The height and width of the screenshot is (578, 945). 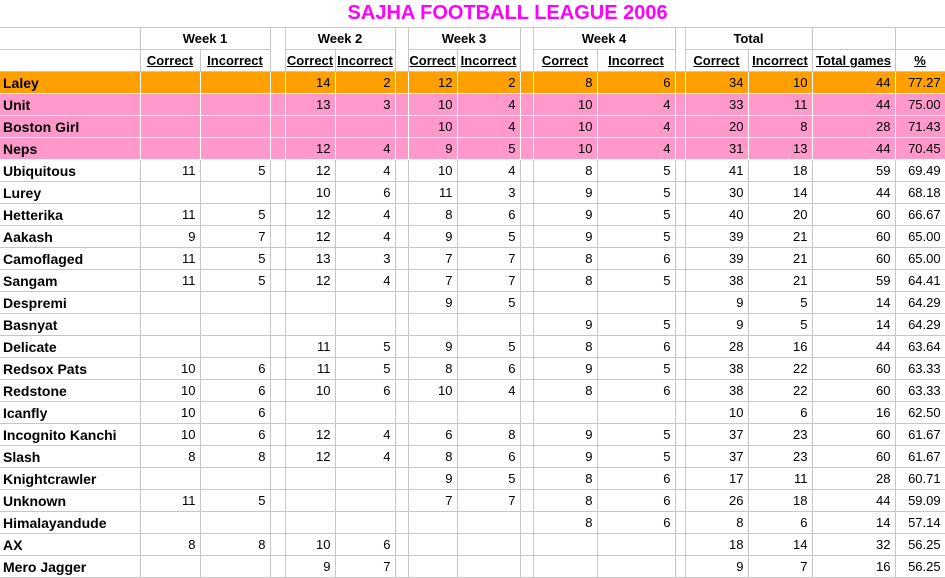 What do you see at coordinates (235, 544) in the screenshot?
I see `value-cell-w1_incorrect: 8` at bounding box center [235, 544].